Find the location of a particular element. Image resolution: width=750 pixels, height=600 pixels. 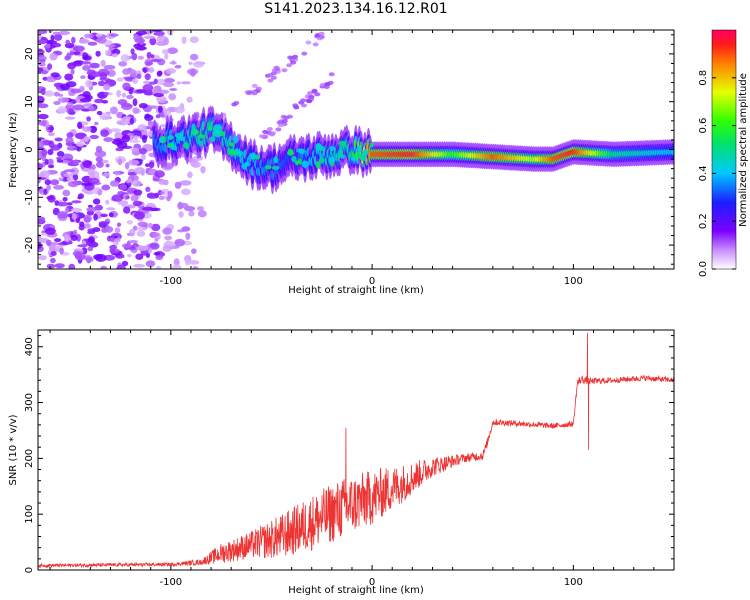

spectrogram-y-axis-label: Frequency (Hz) is located at coordinates (13, 150).